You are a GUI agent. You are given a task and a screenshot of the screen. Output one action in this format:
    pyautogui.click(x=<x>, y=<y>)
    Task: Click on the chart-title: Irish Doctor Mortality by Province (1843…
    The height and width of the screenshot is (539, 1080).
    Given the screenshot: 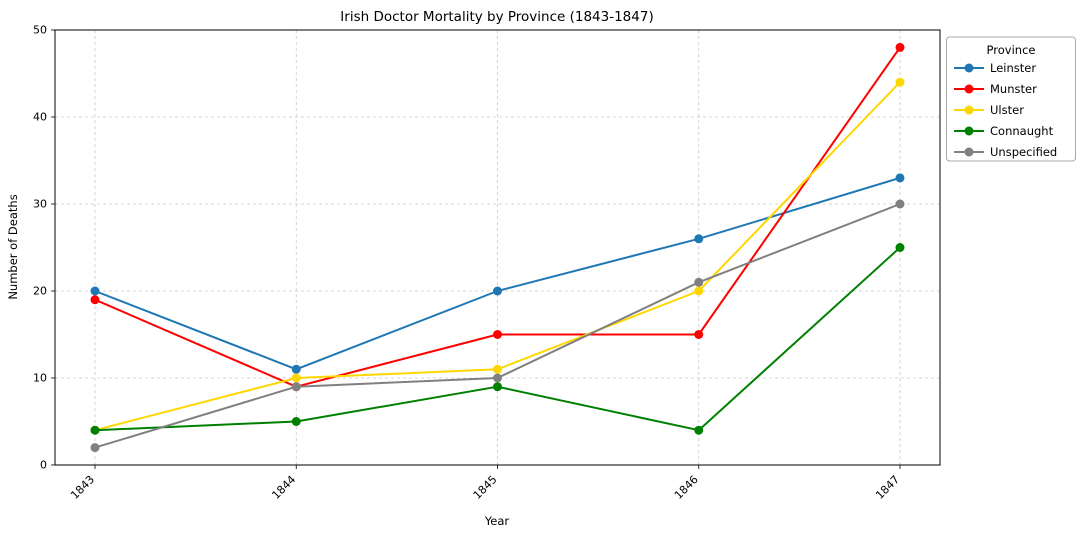 What is the action you would take?
    pyautogui.click(x=496, y=17)
    